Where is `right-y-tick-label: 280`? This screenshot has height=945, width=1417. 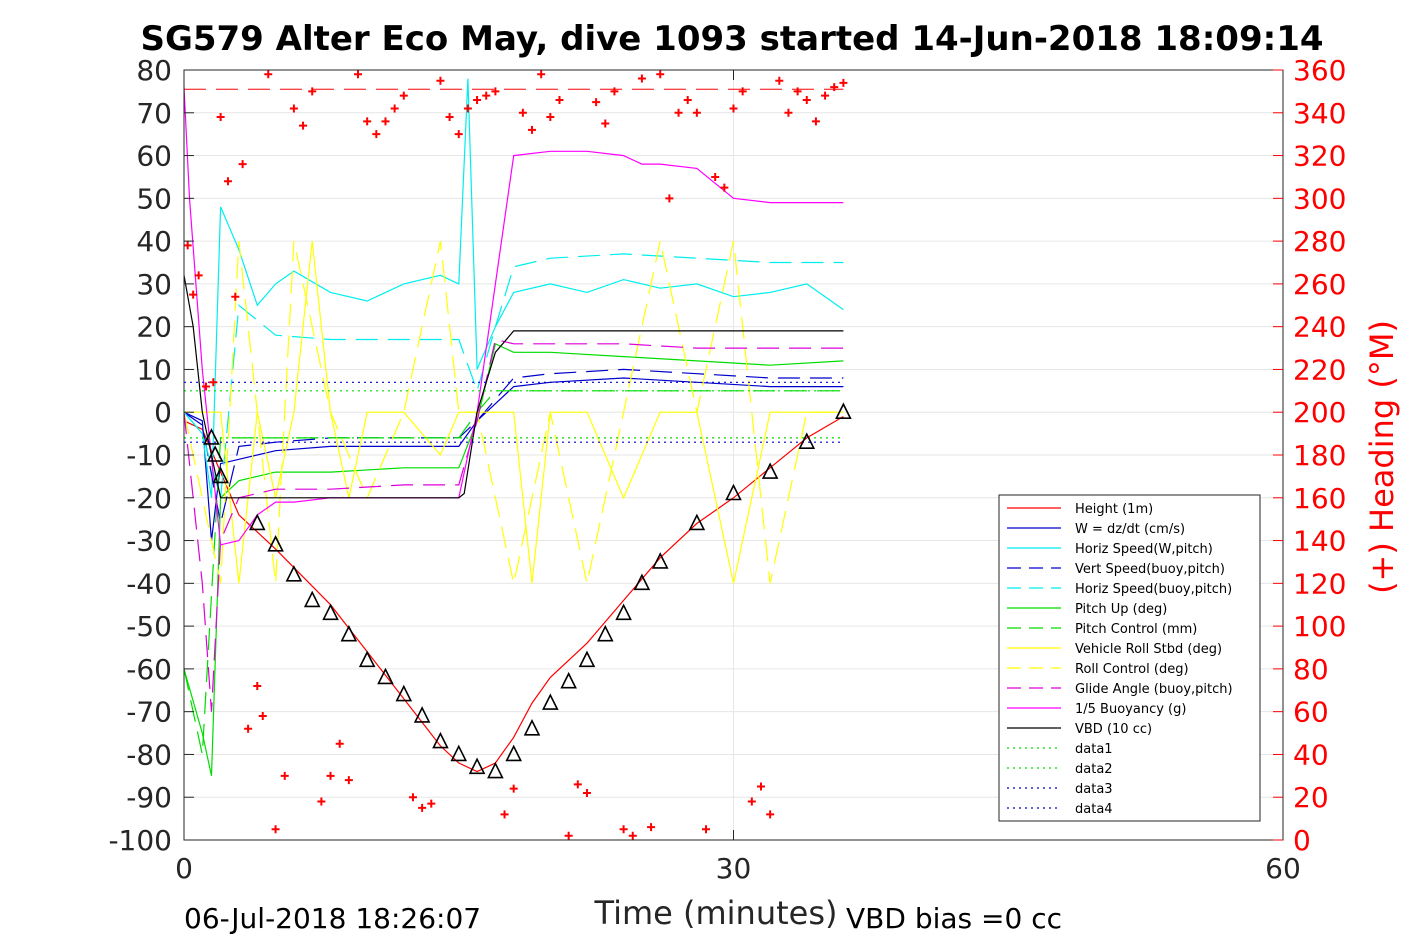
right-y-tick-label: 280 is located at coordinates (1319, 241).